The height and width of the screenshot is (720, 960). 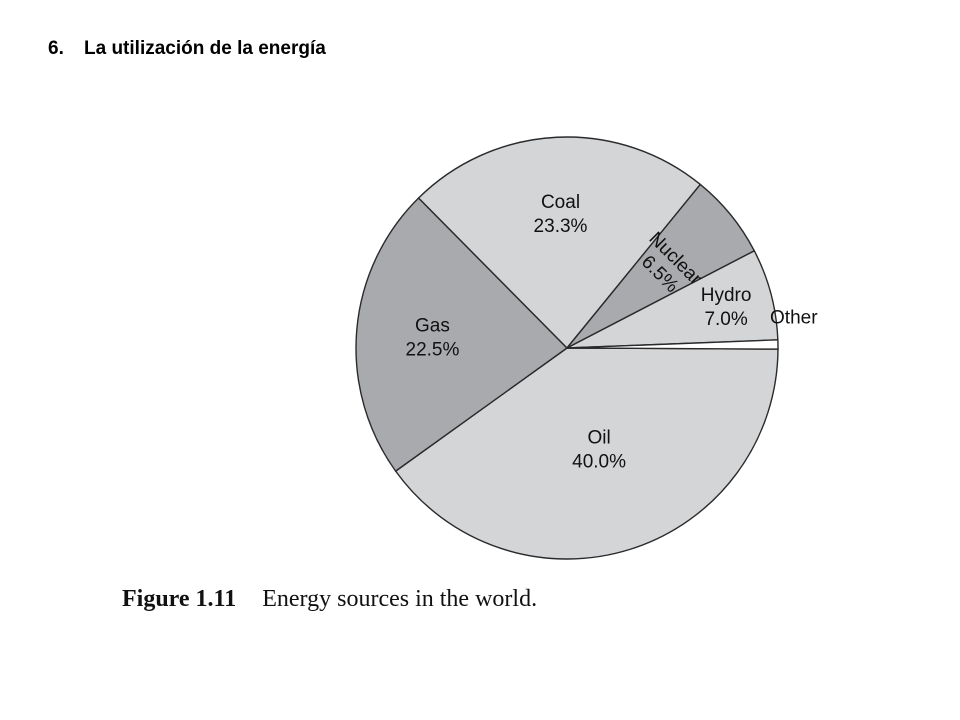 I want to click on pie-label-name: Other, so click(x=794, y=317).